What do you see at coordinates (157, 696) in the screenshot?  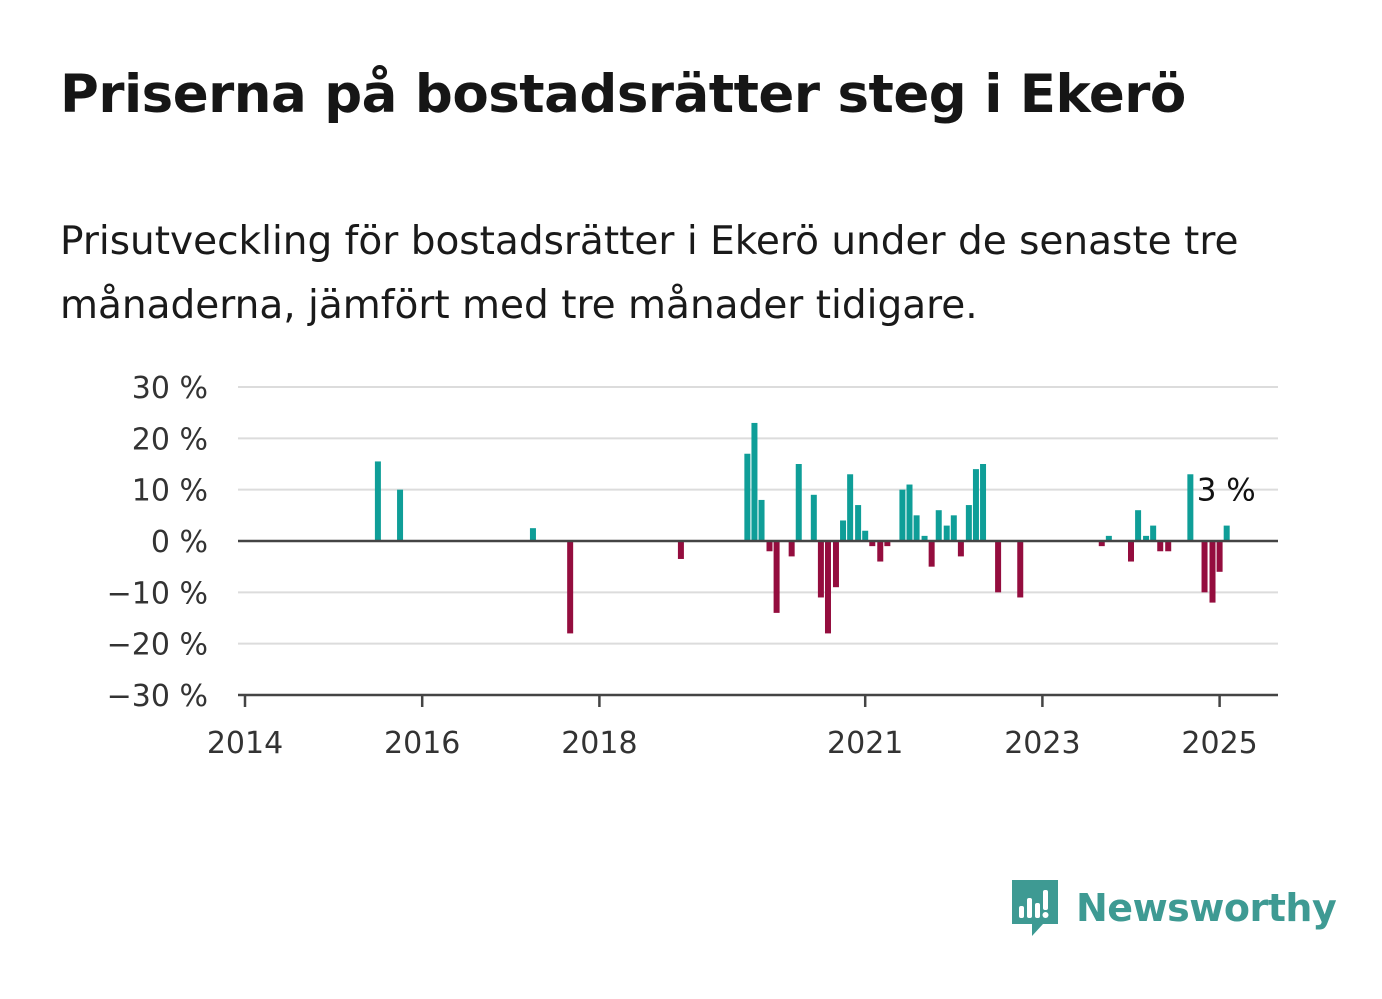 I see `y-tick-label: −30 %` at bounding box center [157, 696].